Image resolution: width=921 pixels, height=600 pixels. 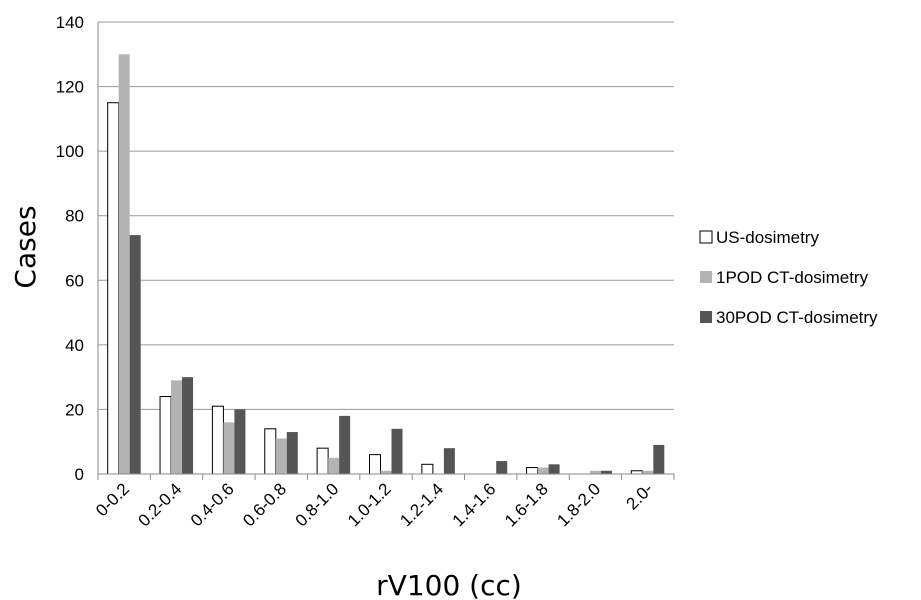 I want to click on x-tick-label: 1.6-1.8, so click(x=526, y=504).